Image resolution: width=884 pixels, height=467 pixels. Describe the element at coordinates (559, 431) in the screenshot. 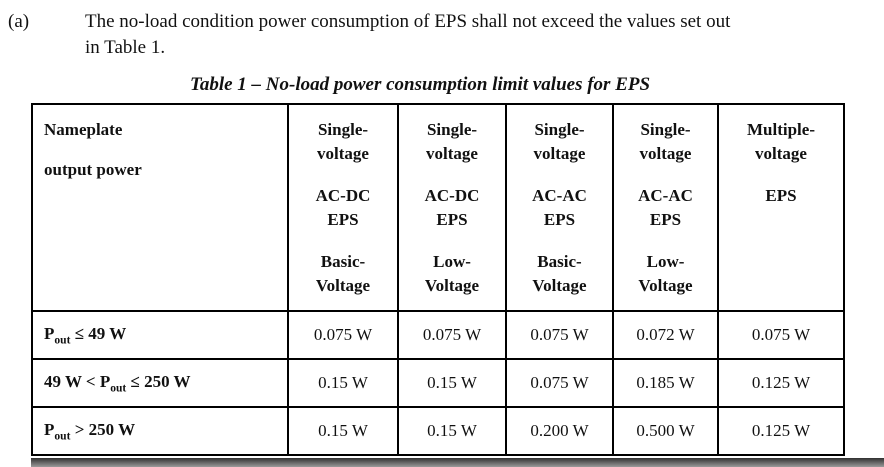

I see `limit-value-cell: 0.200 W` at that location.